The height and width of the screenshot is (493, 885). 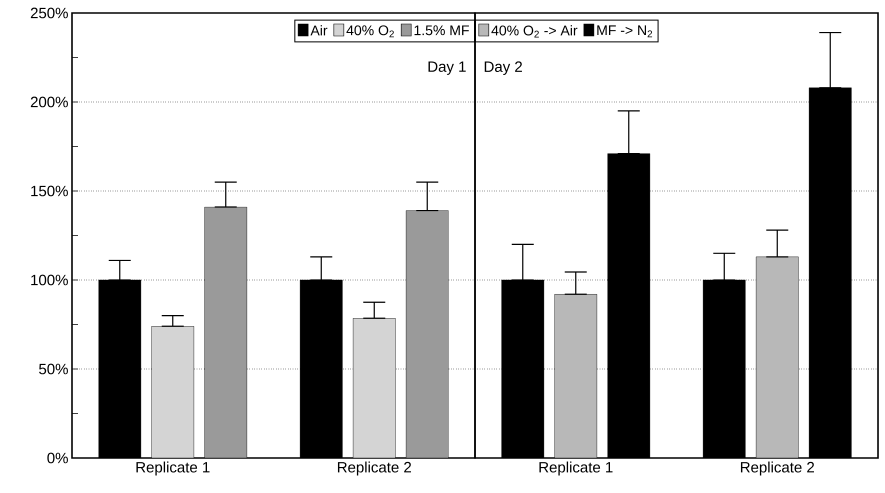 I want to click on annotation: Day 1, so click(x=447, y=68).